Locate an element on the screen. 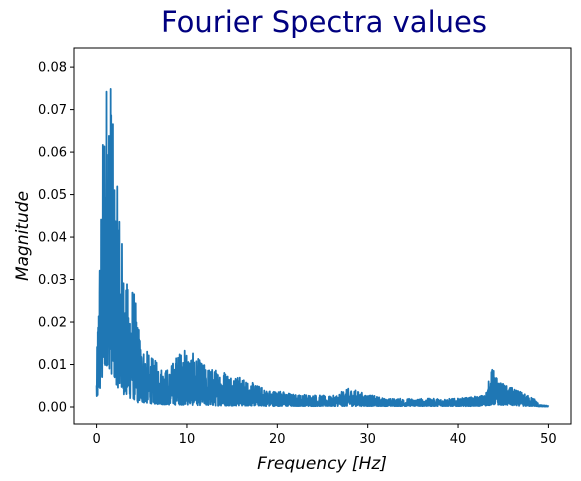 This screenshot has width=581, height=481. y-tick-label: 0.07 is located at coordinates (52, 110).